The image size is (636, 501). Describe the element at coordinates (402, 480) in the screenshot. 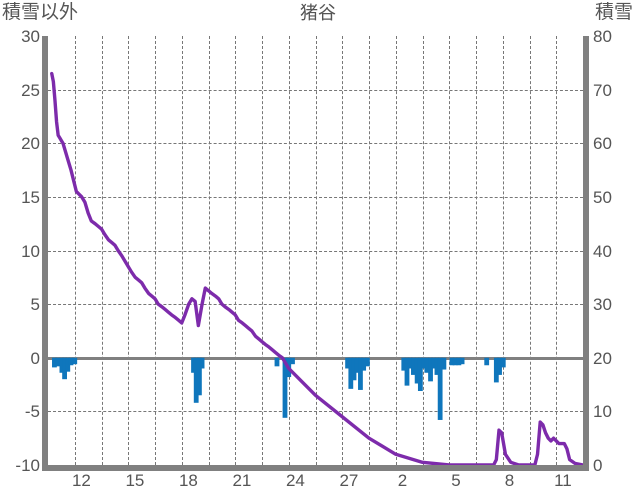

I see `x-tick-label: 2` at that location.